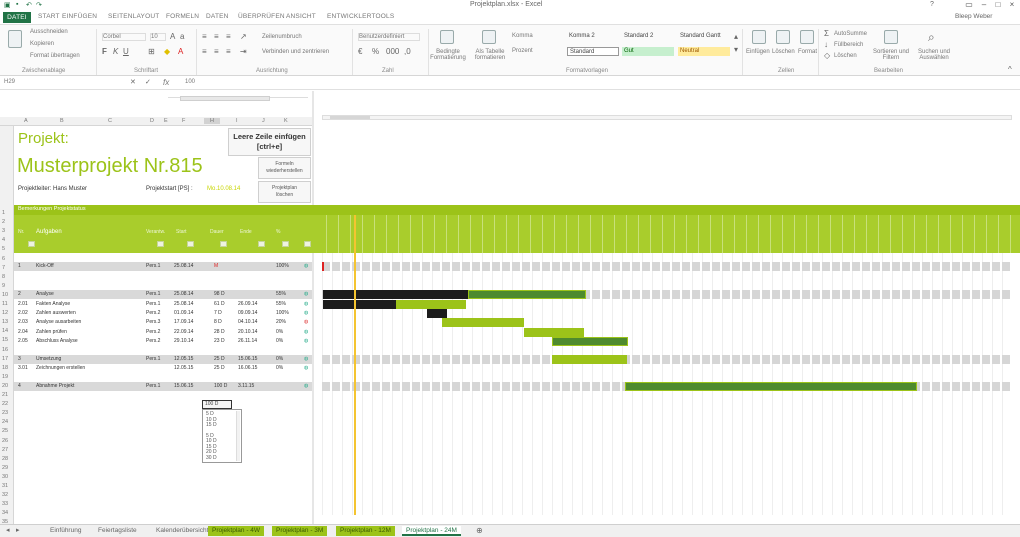 This screenshot has height=537, width=1020. Describe the element at coordinates (4, 249) in the screenshot. I see `row-number: 5` at that location.